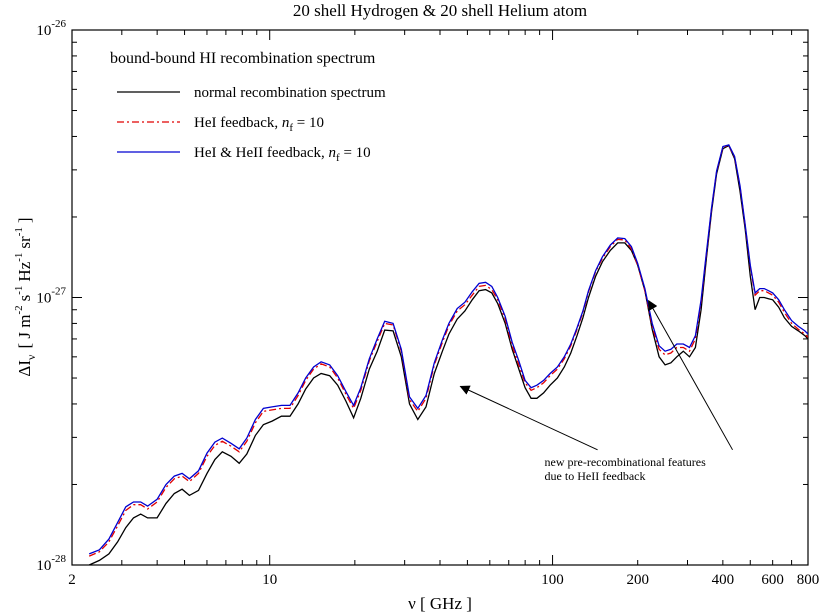 This screenshot has width=822, height=612. What do you see at coordinates (25, 296) in the screenshot?
I see `y-axis-label: ΔIν[ J m-2s-1Hz-1sr-1]` at bounding box center [25, 296].